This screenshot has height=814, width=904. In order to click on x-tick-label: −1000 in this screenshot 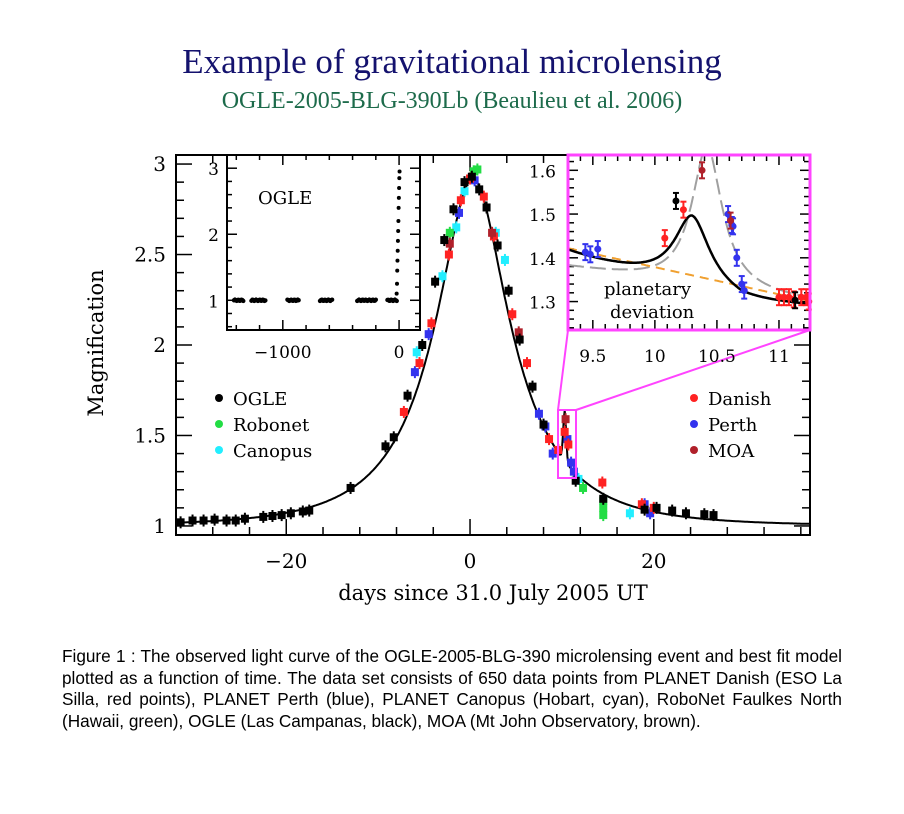, I will do `click(283, 353)`.